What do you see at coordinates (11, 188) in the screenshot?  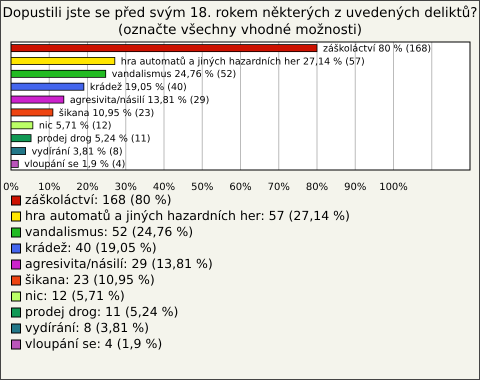 I see `x-tick-label: 0%` at bounding box center [11, 188].